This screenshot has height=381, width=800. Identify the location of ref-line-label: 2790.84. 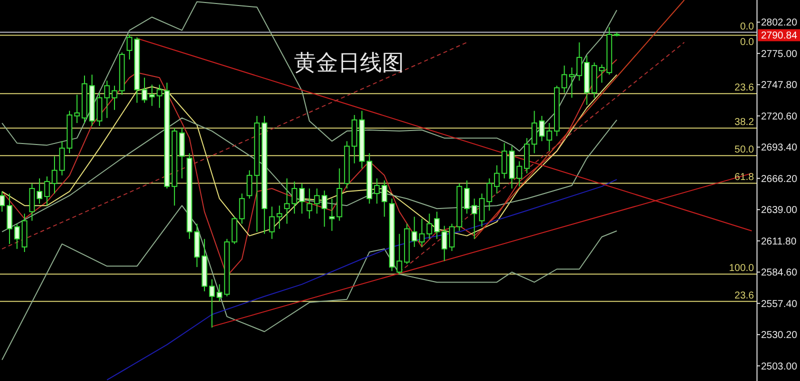
(779, 36).